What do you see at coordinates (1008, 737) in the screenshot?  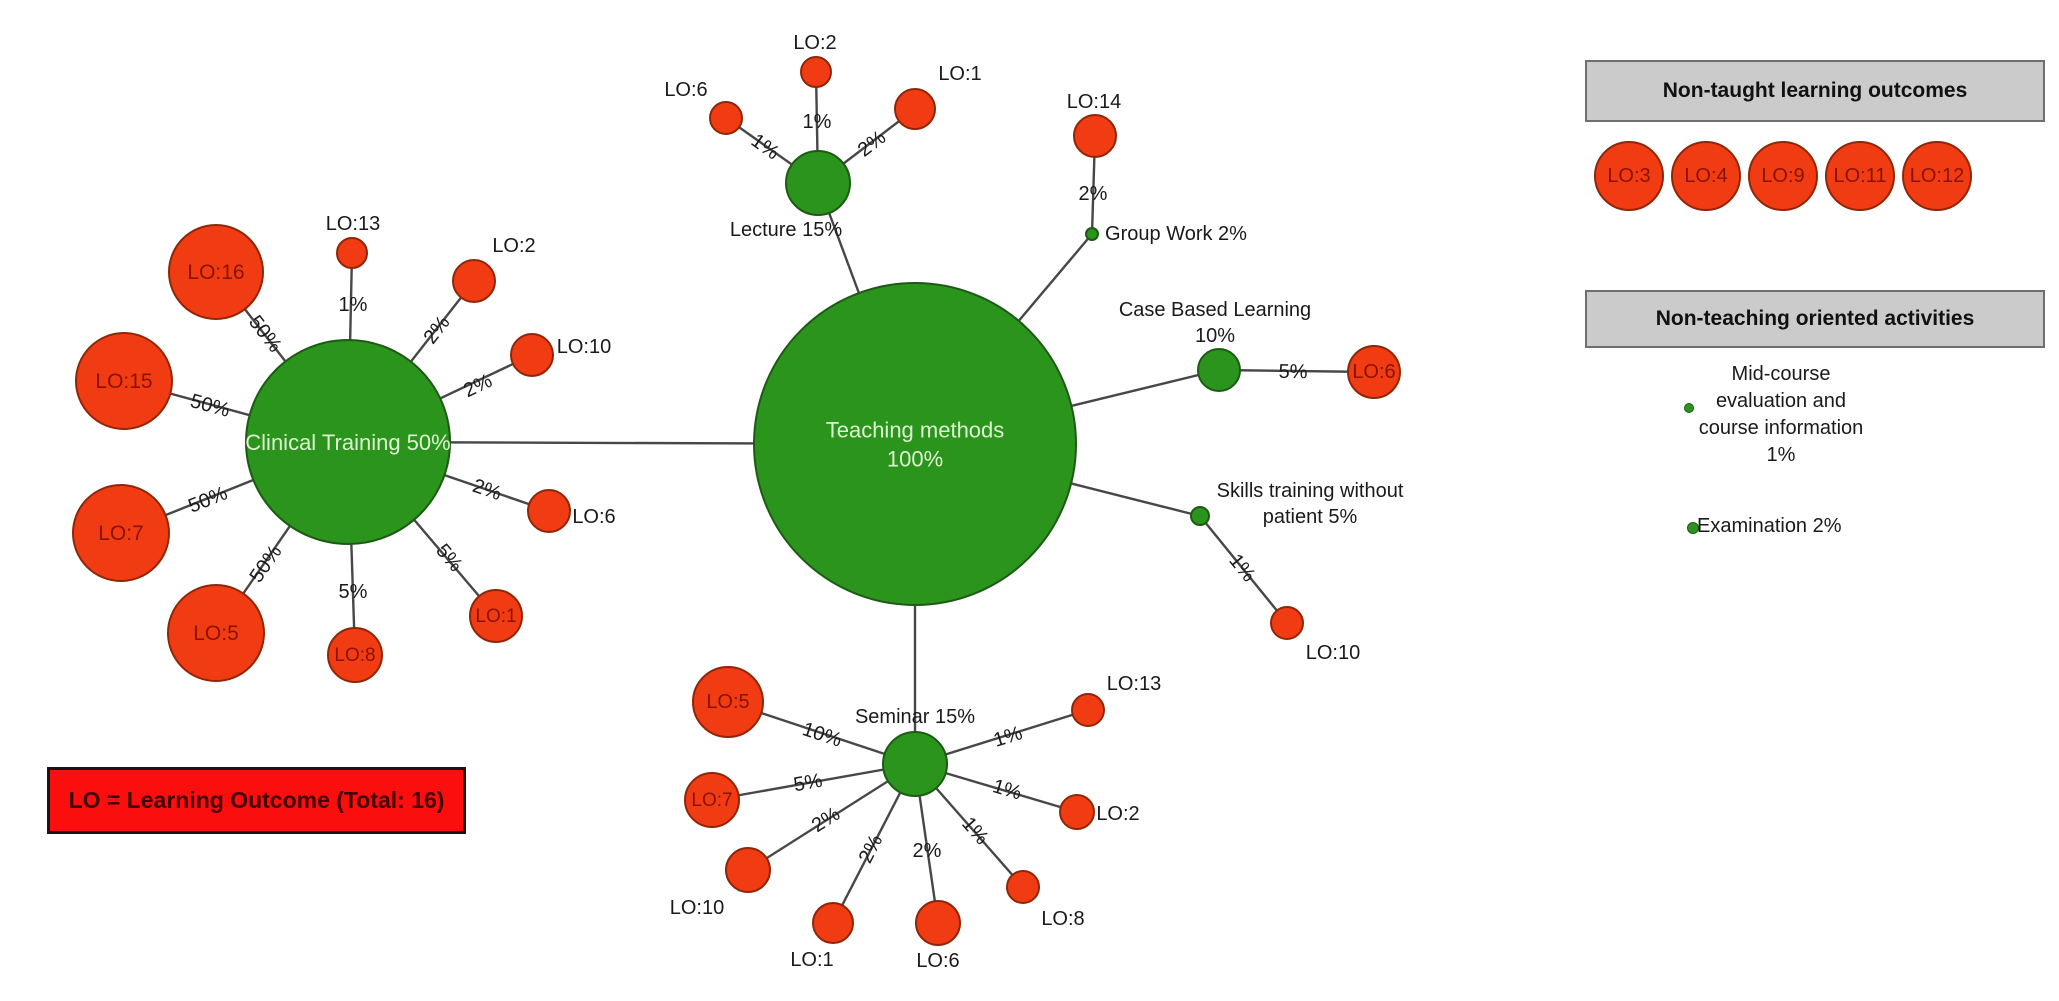 I see `edge-label-seminar-m13: 1%` at bounding box center [1008, 737].